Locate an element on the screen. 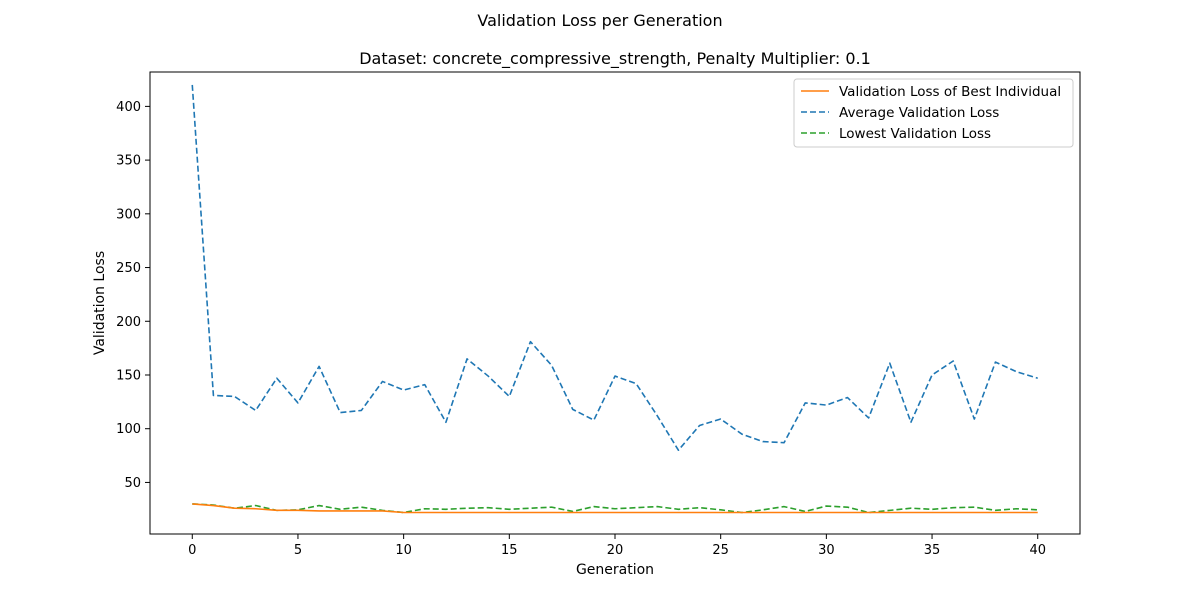  figure-suptitle: Validation Loss per Generation is located at coordinates (599, 20).